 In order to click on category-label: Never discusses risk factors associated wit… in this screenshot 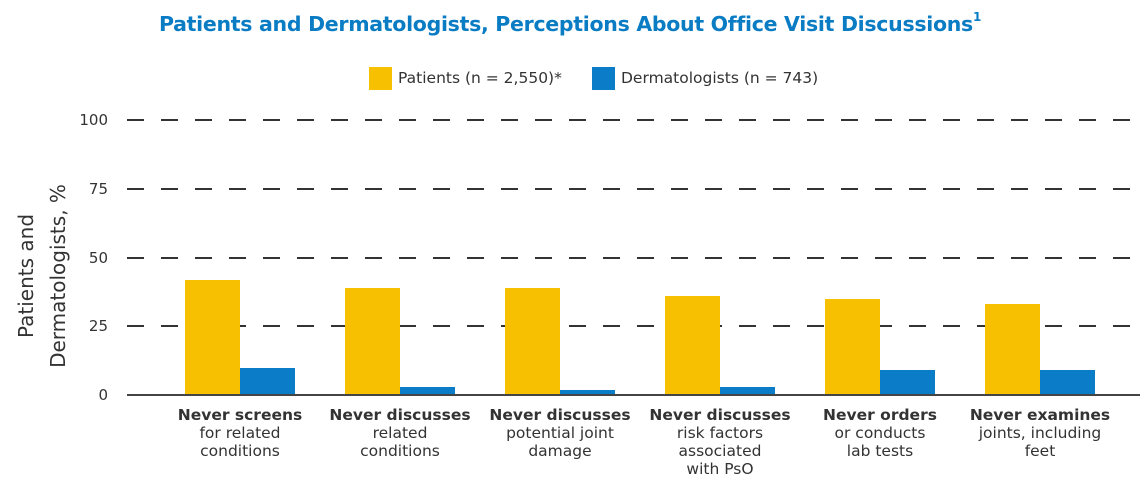, I will do `click(720, 442)`.